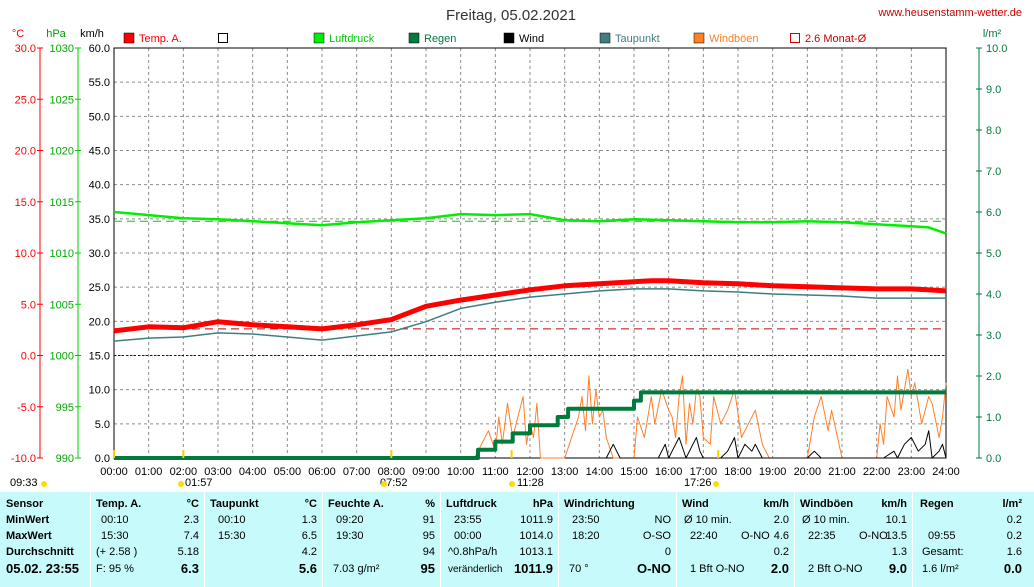 Image resolution: width=1034 pixels, height=587 pixels. Describe the element at coordinates (357, 472) in the screenshot. I see `x-tick-label: 07:00` at that location.